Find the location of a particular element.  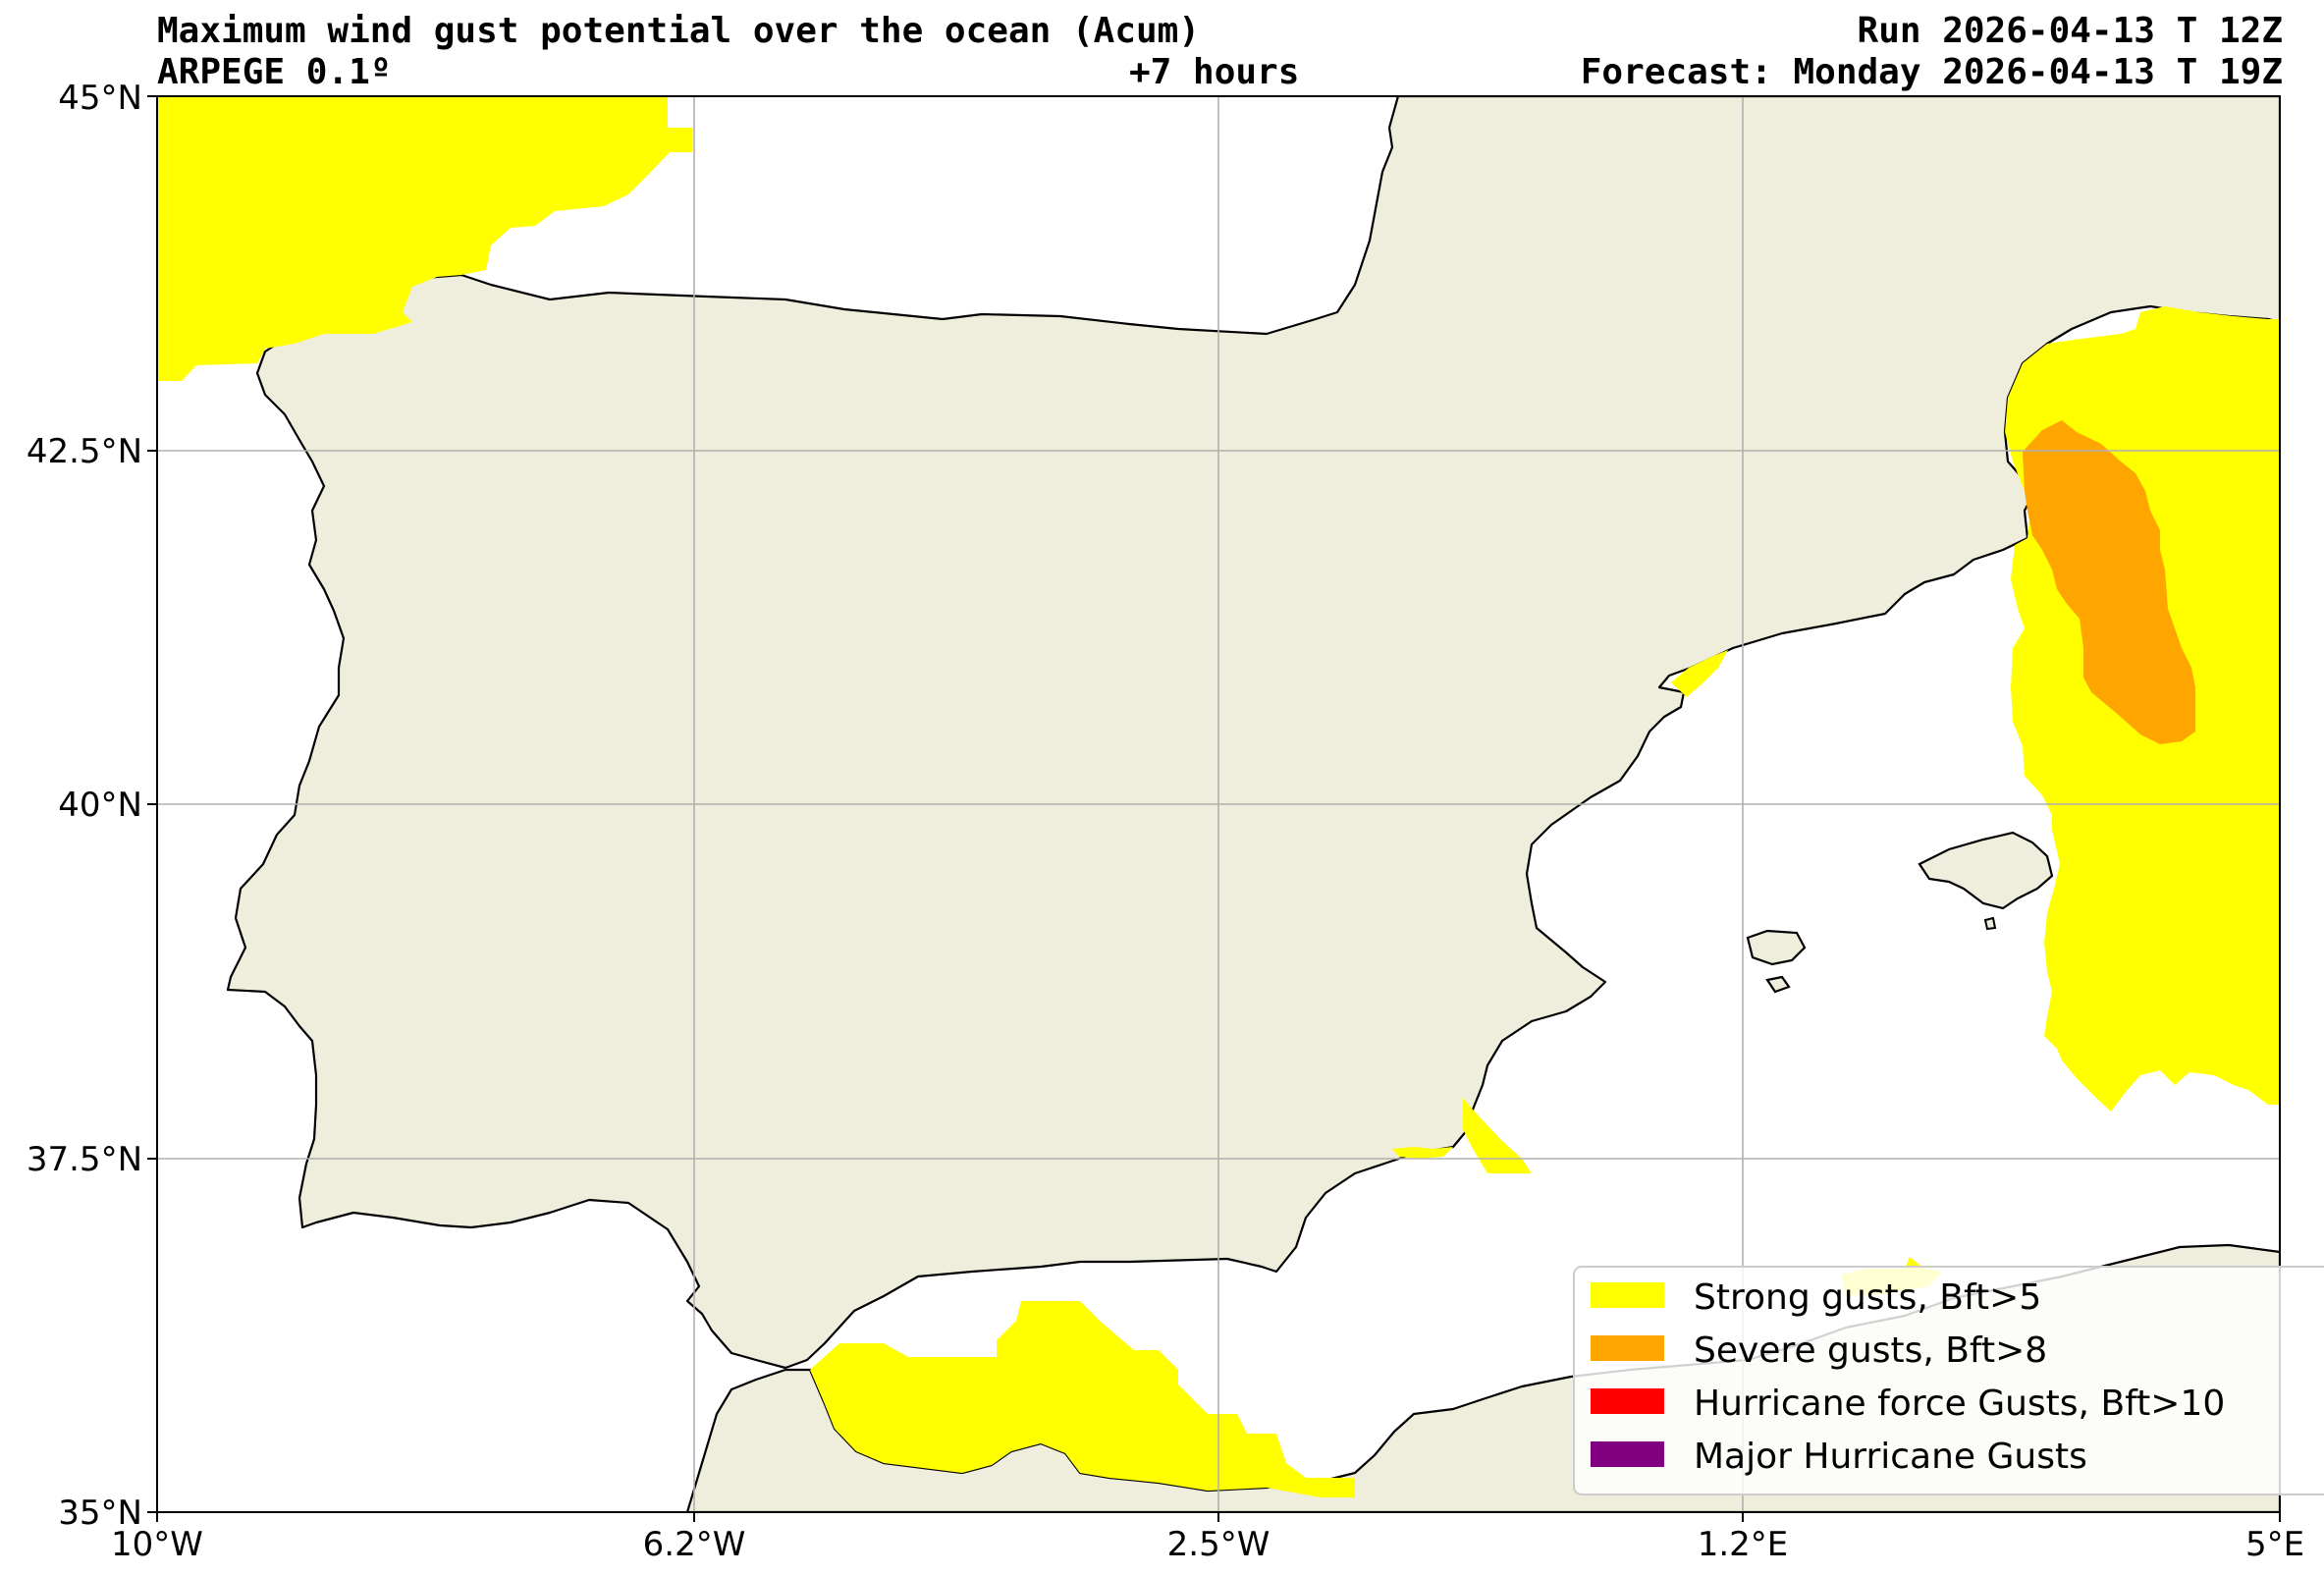

strong-gust-area-cabo-de-palos is located at coordinates (1497, 1135).